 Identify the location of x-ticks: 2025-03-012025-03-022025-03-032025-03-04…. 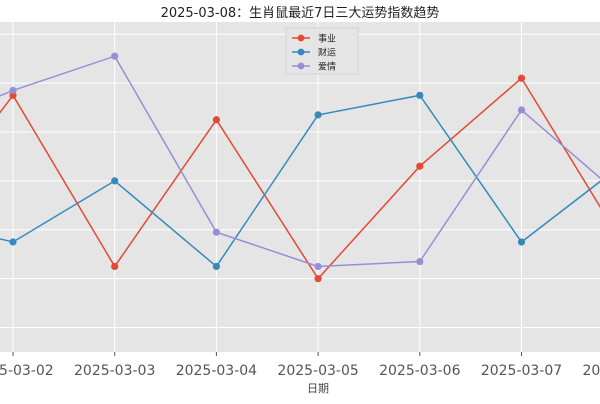
(300, 365).